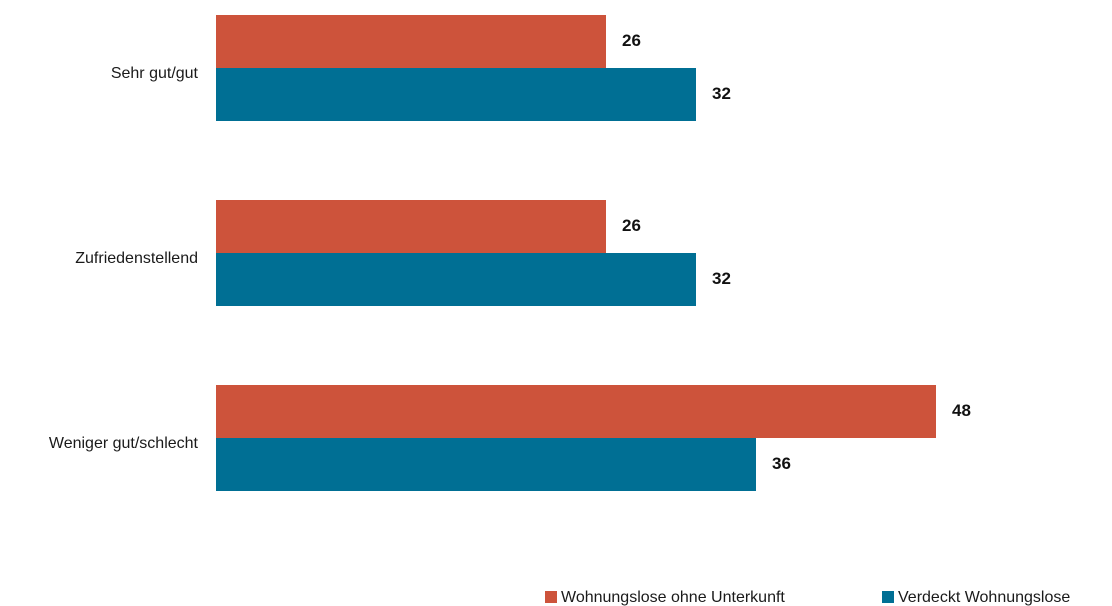 Image resolution: width=1112 pixels, height=606 pixels. Describe the element at coordinates (155, 73) in the screenshot. I see `category-label-sehr-gut-gut: Sehr gut/gut` at that location.